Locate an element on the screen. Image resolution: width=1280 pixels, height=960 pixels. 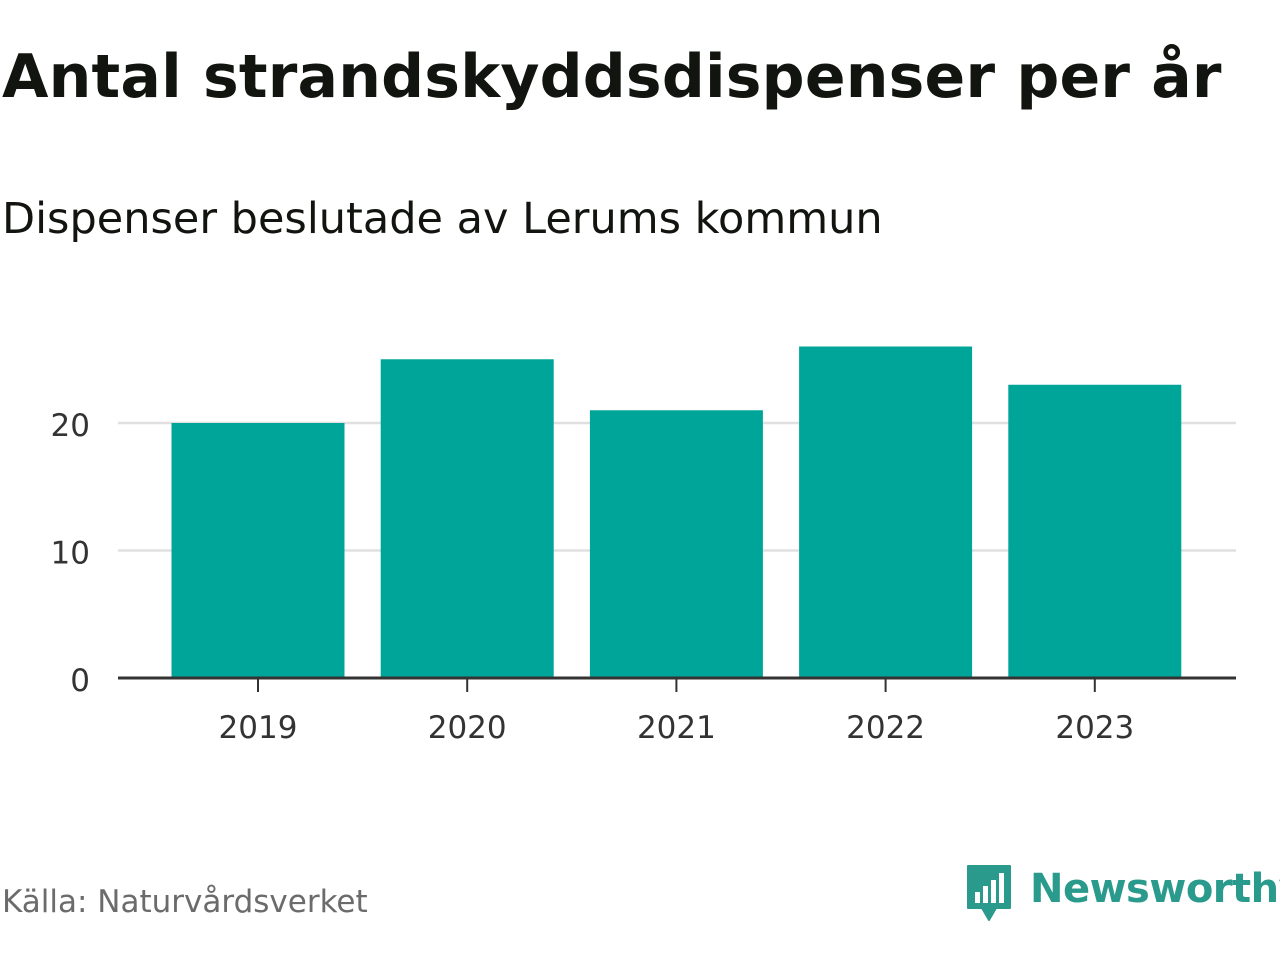
y-tick-label: 10 is located at coordinates (70, 554).